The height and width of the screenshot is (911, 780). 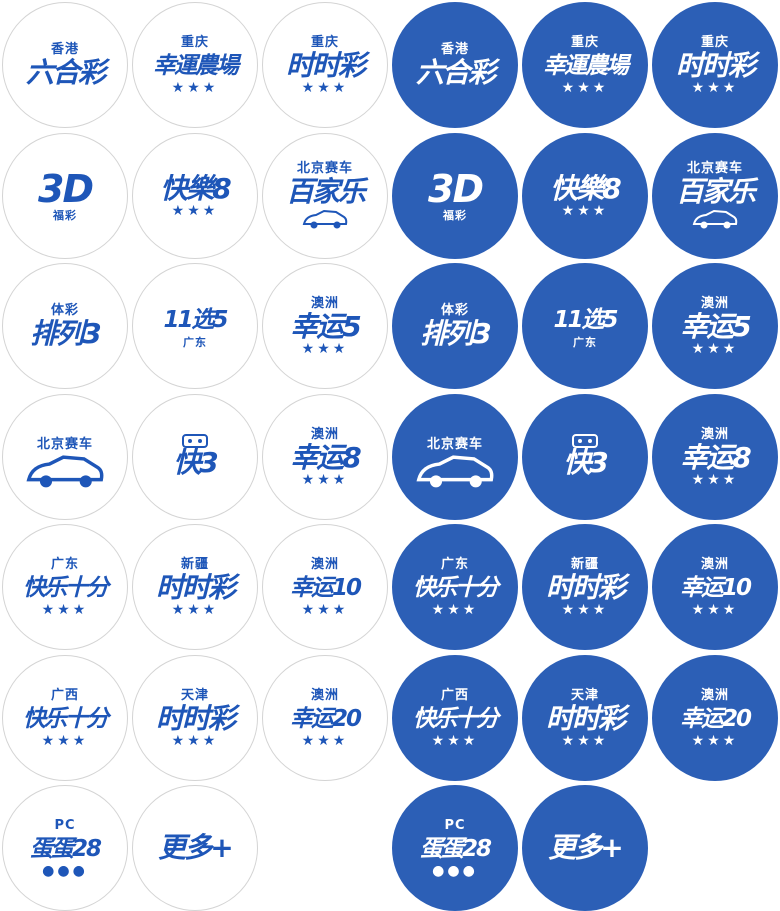 I want to click on lottery-badge-dark-r0c1: 重庆幸運農場 ★★★, so click(x=585, y=65).